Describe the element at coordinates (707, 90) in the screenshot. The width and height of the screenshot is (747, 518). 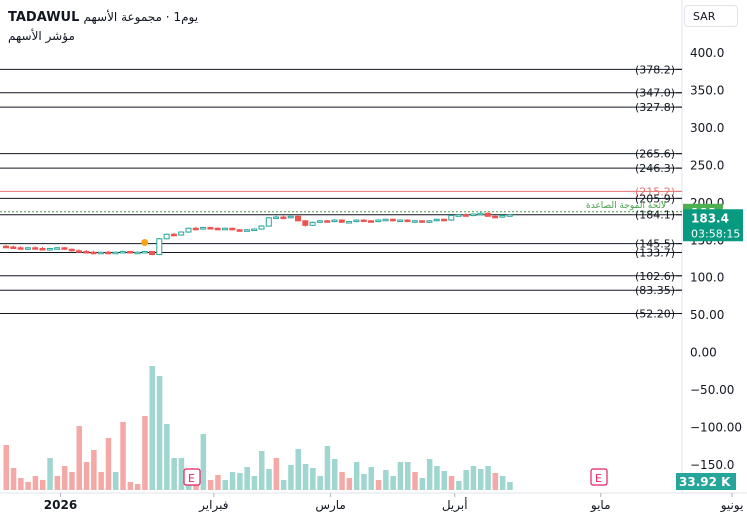
I see `y-tick-label: 350.0` at that location.